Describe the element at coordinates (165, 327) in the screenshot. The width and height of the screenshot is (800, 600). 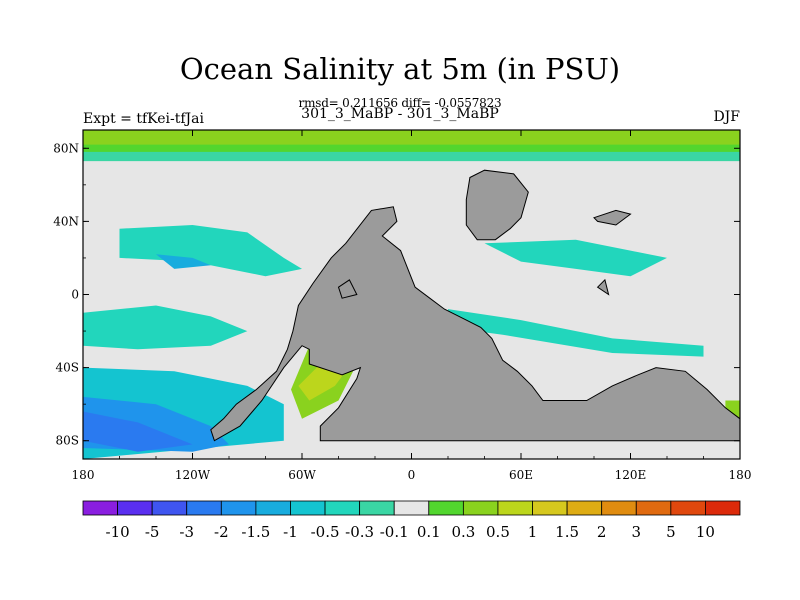
I see `contour-tropical-pacific-band` at that location.